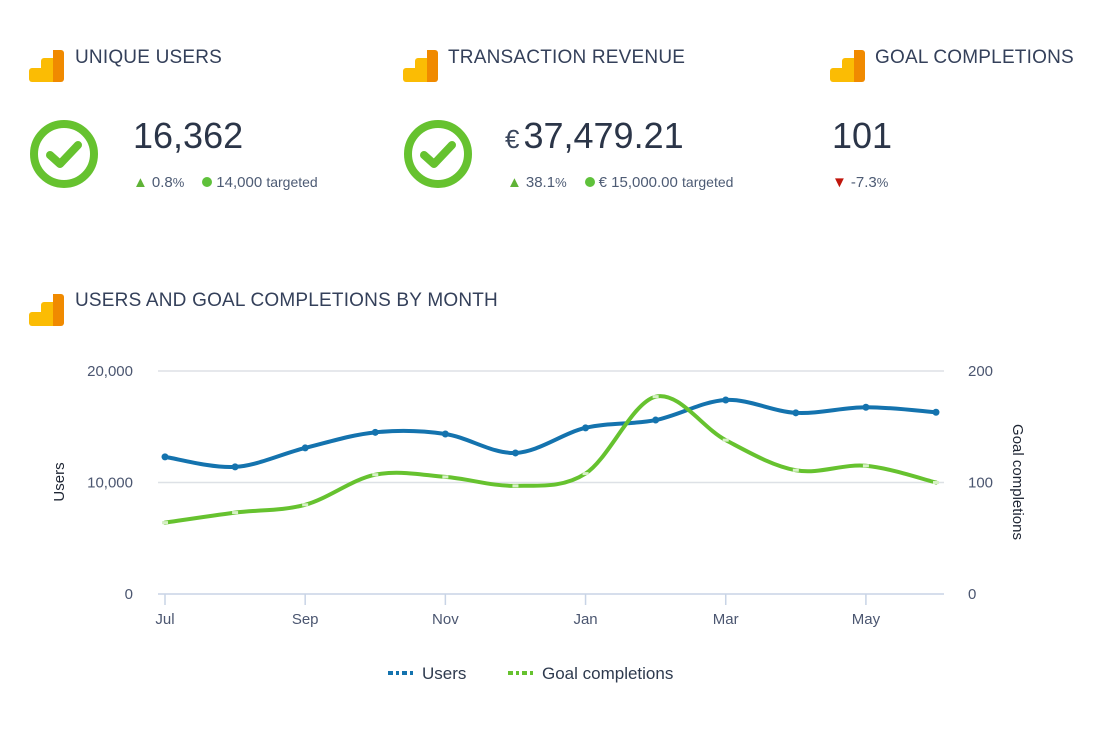 The height and width of the screenshot is (736, 1112). I want to click on transaction-revenue-title: TRANSACTION REVENUE, so click(567, 57).